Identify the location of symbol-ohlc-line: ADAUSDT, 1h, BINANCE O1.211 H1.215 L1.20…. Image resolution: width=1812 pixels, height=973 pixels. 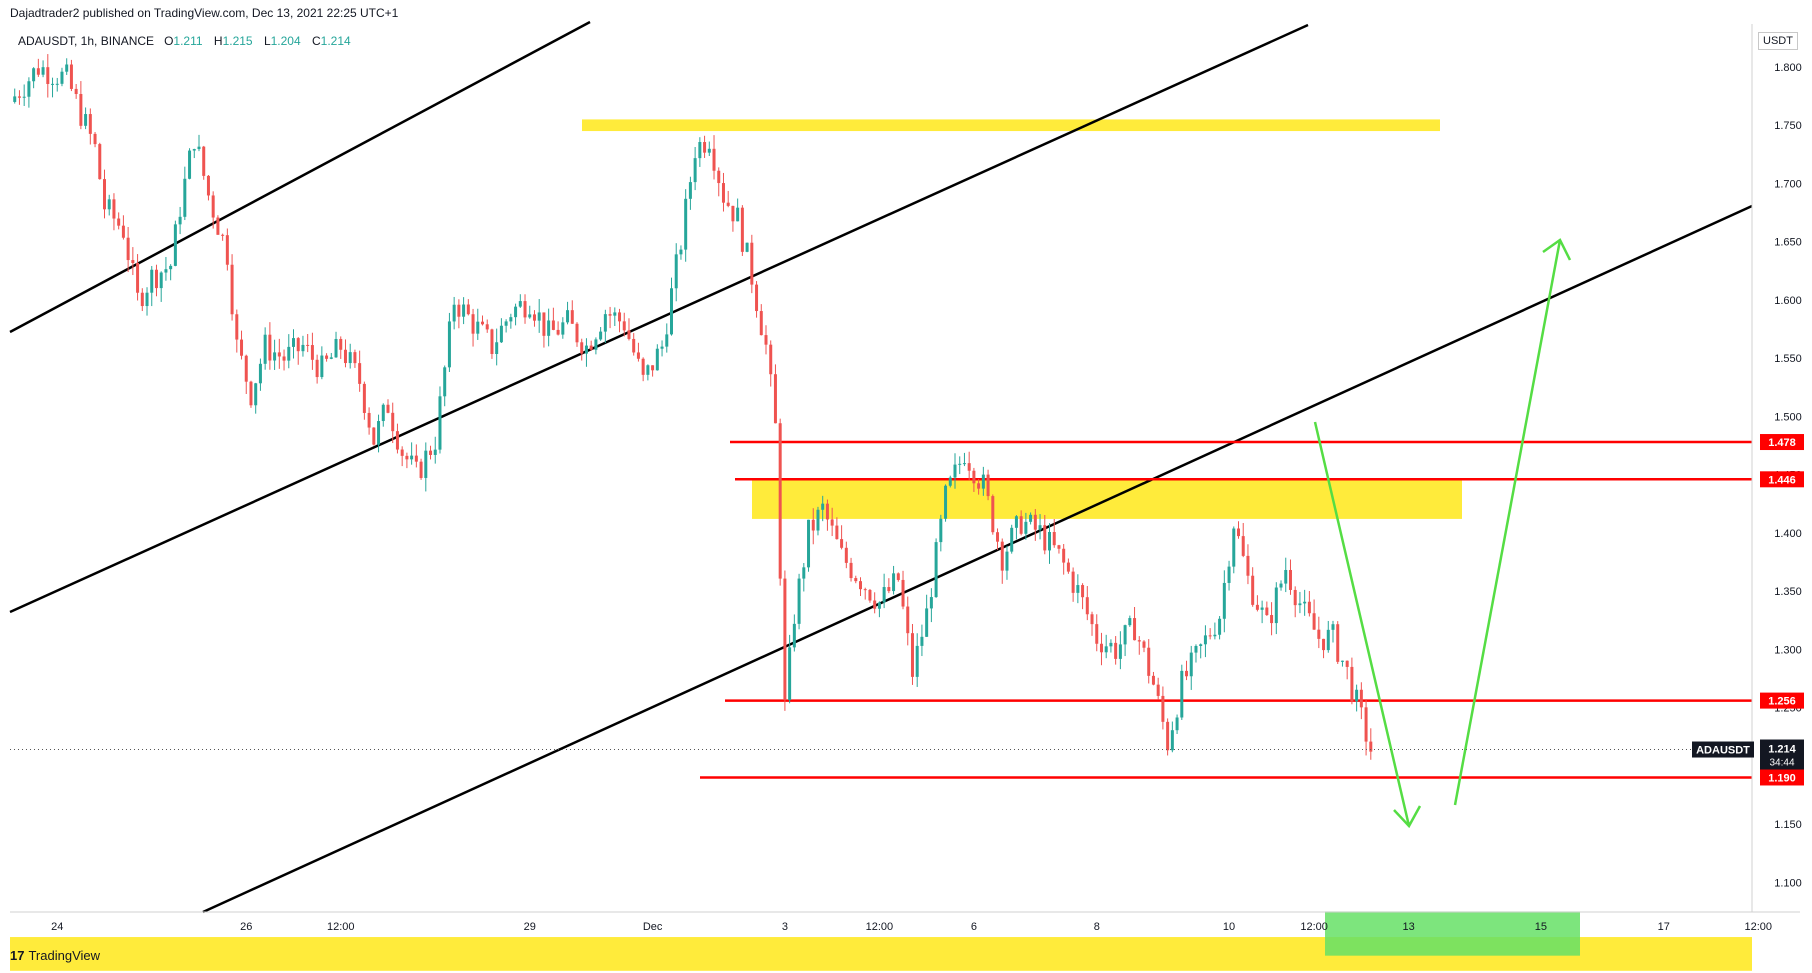
(188, 41).